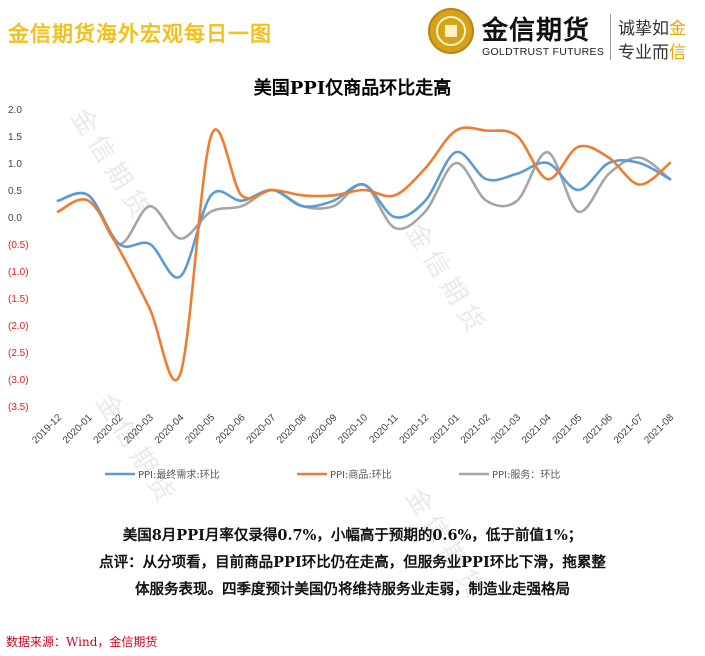  I want to click on slogan-line-2: 专业而信, so click(652, 53).